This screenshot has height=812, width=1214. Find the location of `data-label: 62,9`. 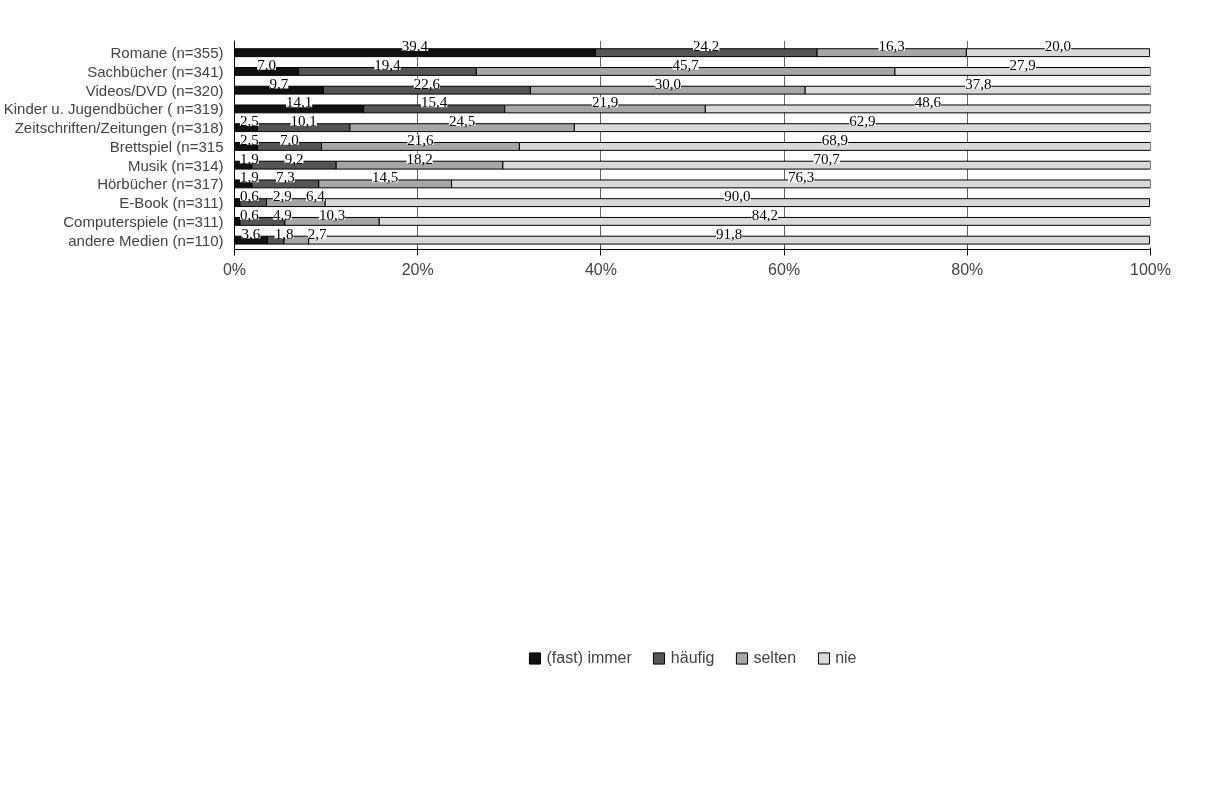

data-label: 62,9 is located at coordinates (862, 121).